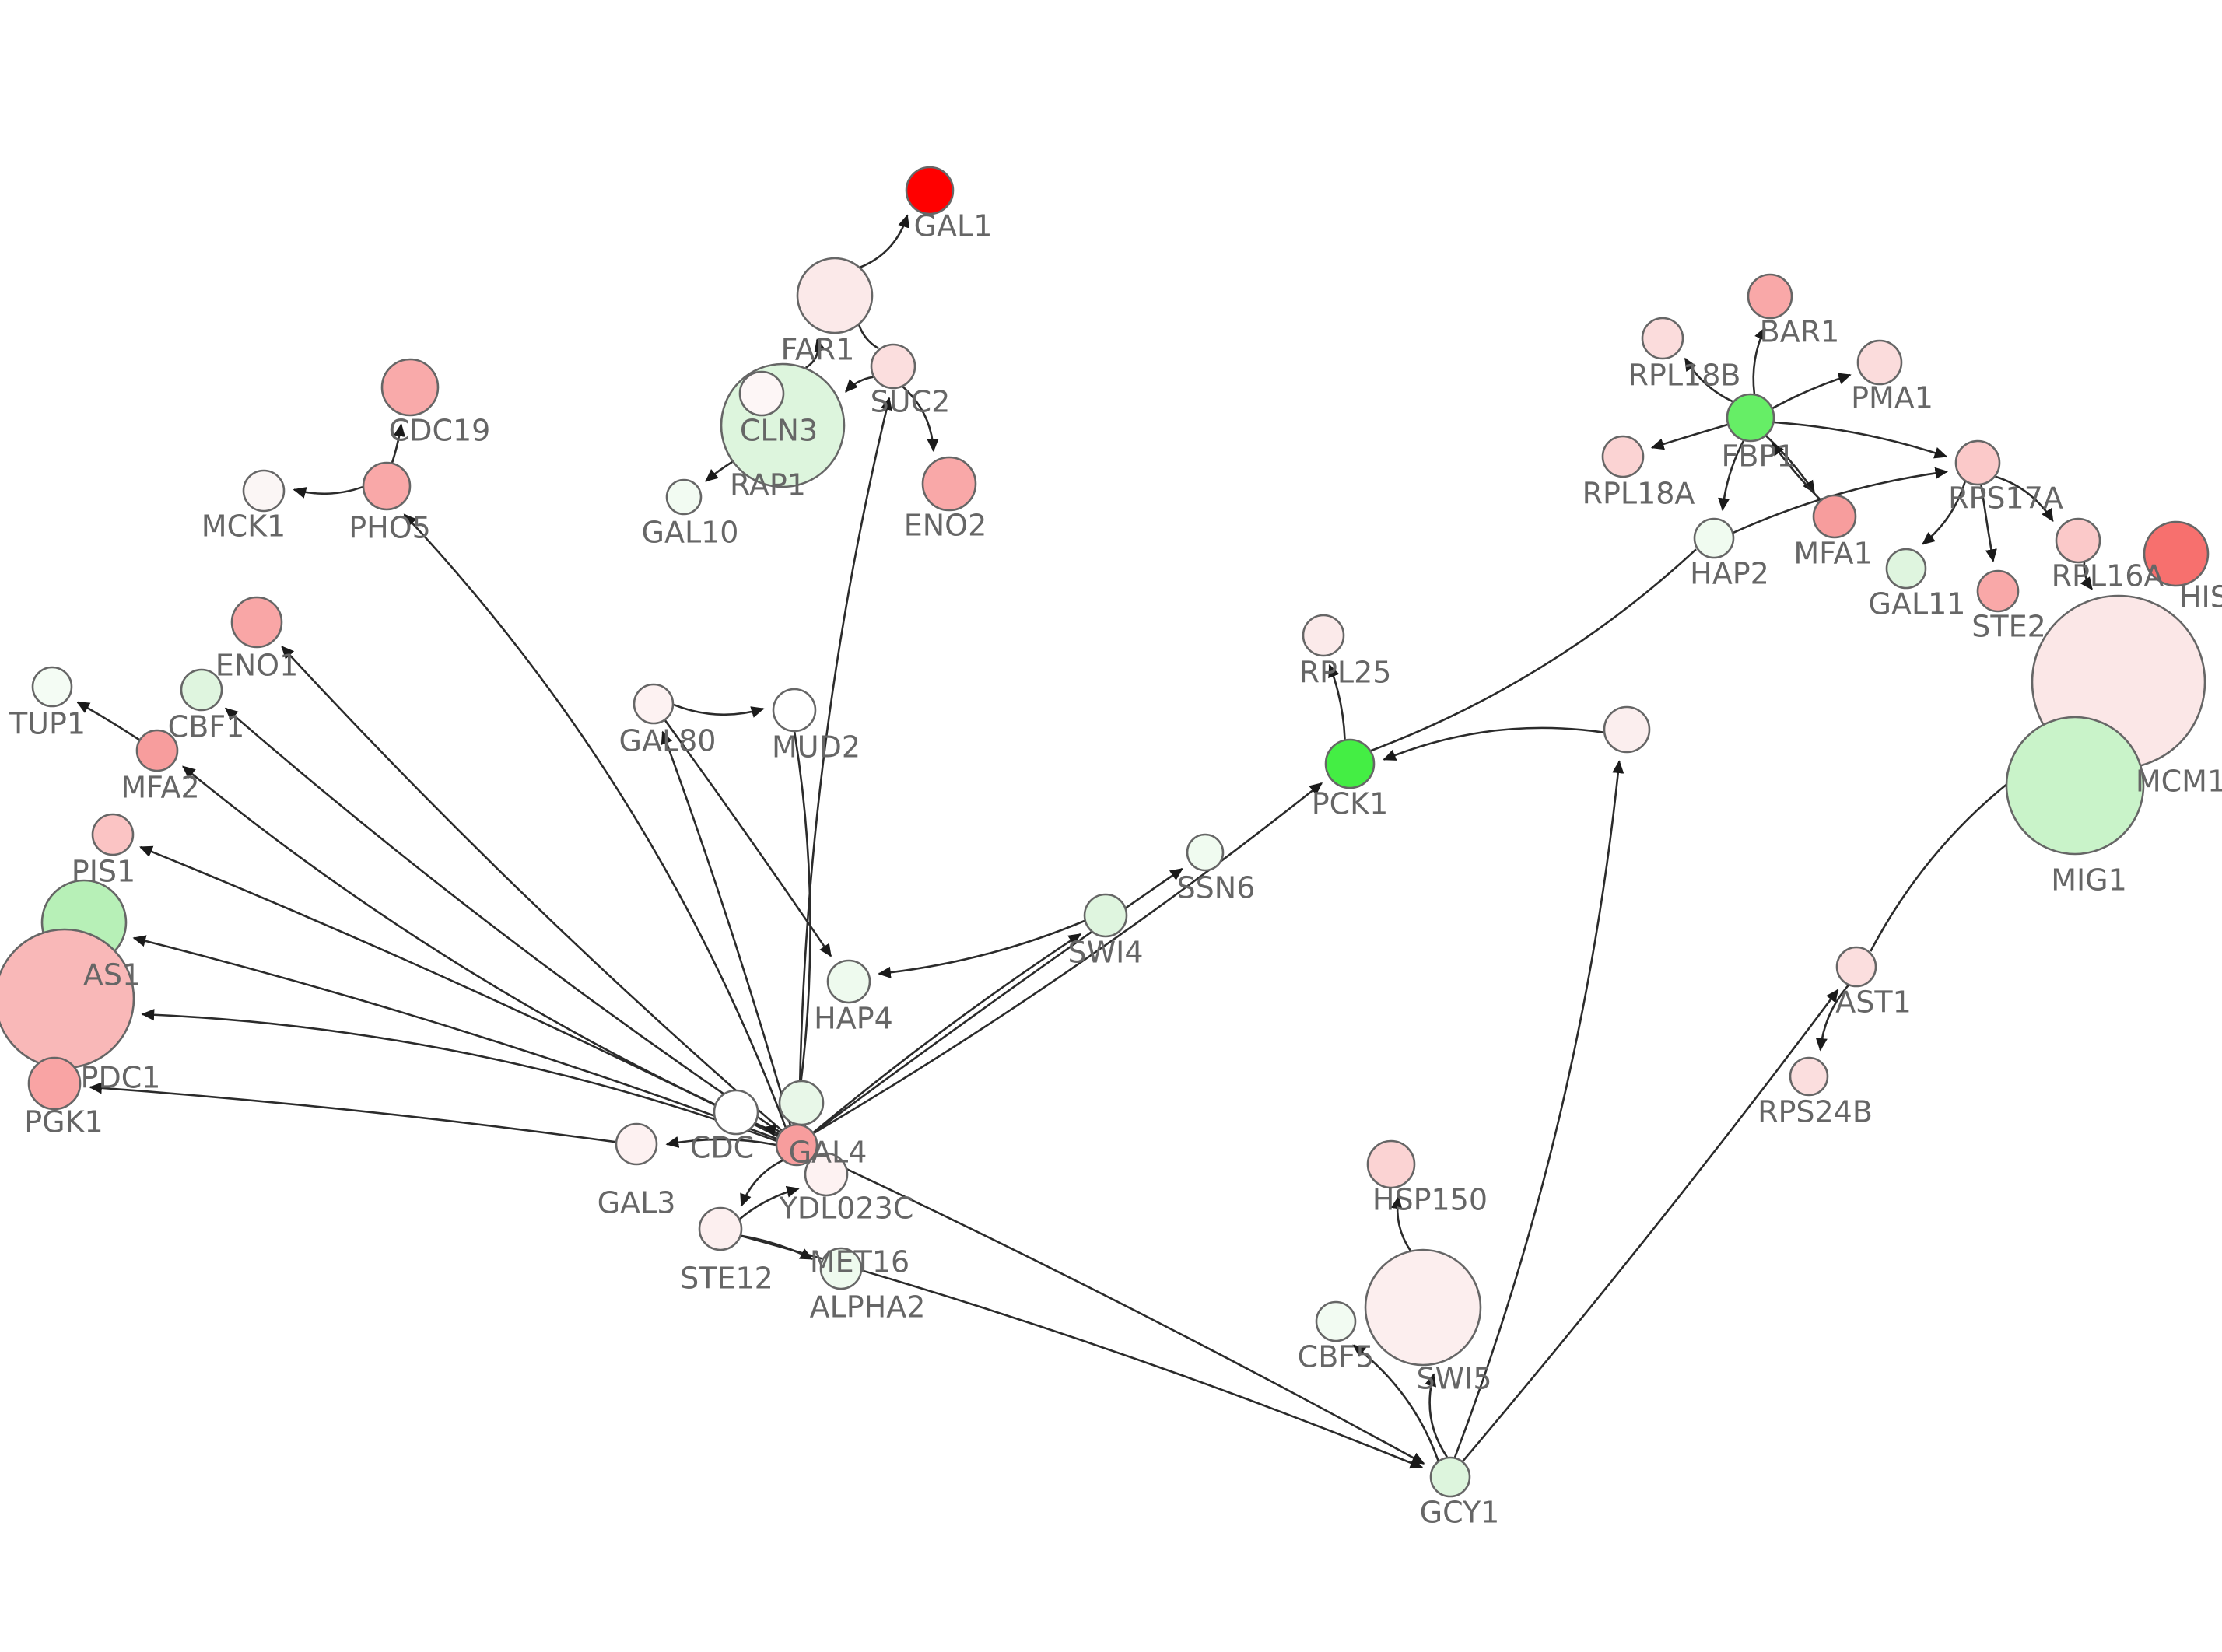 This screenshot has width=2222, height=1652. Describe the element at coordinates (1493, 743) in the screenshot. I see `edge-n_mid-to-pck1` at that location.